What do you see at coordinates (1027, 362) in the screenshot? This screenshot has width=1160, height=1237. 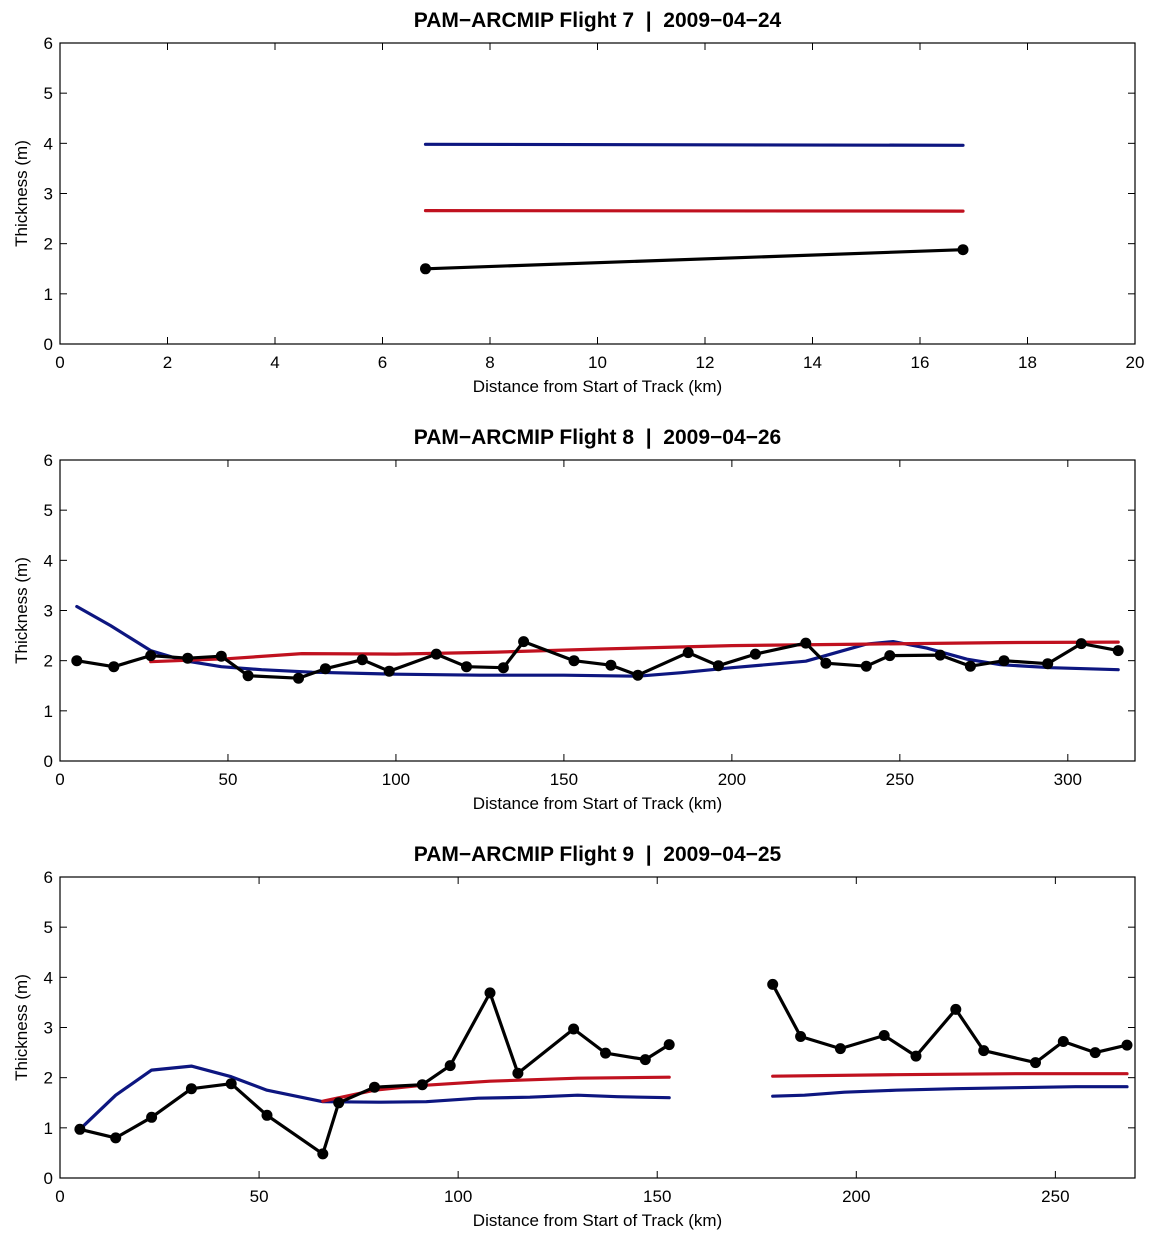 I see `x-tick-label: 18` at bounding box center [1027, 362].